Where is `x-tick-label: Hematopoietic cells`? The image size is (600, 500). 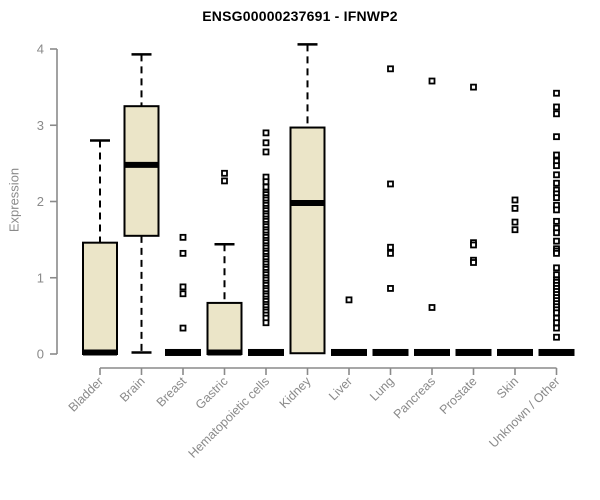 x-tick-label: Hematopoietic cells is located at coordinates (229, 417).